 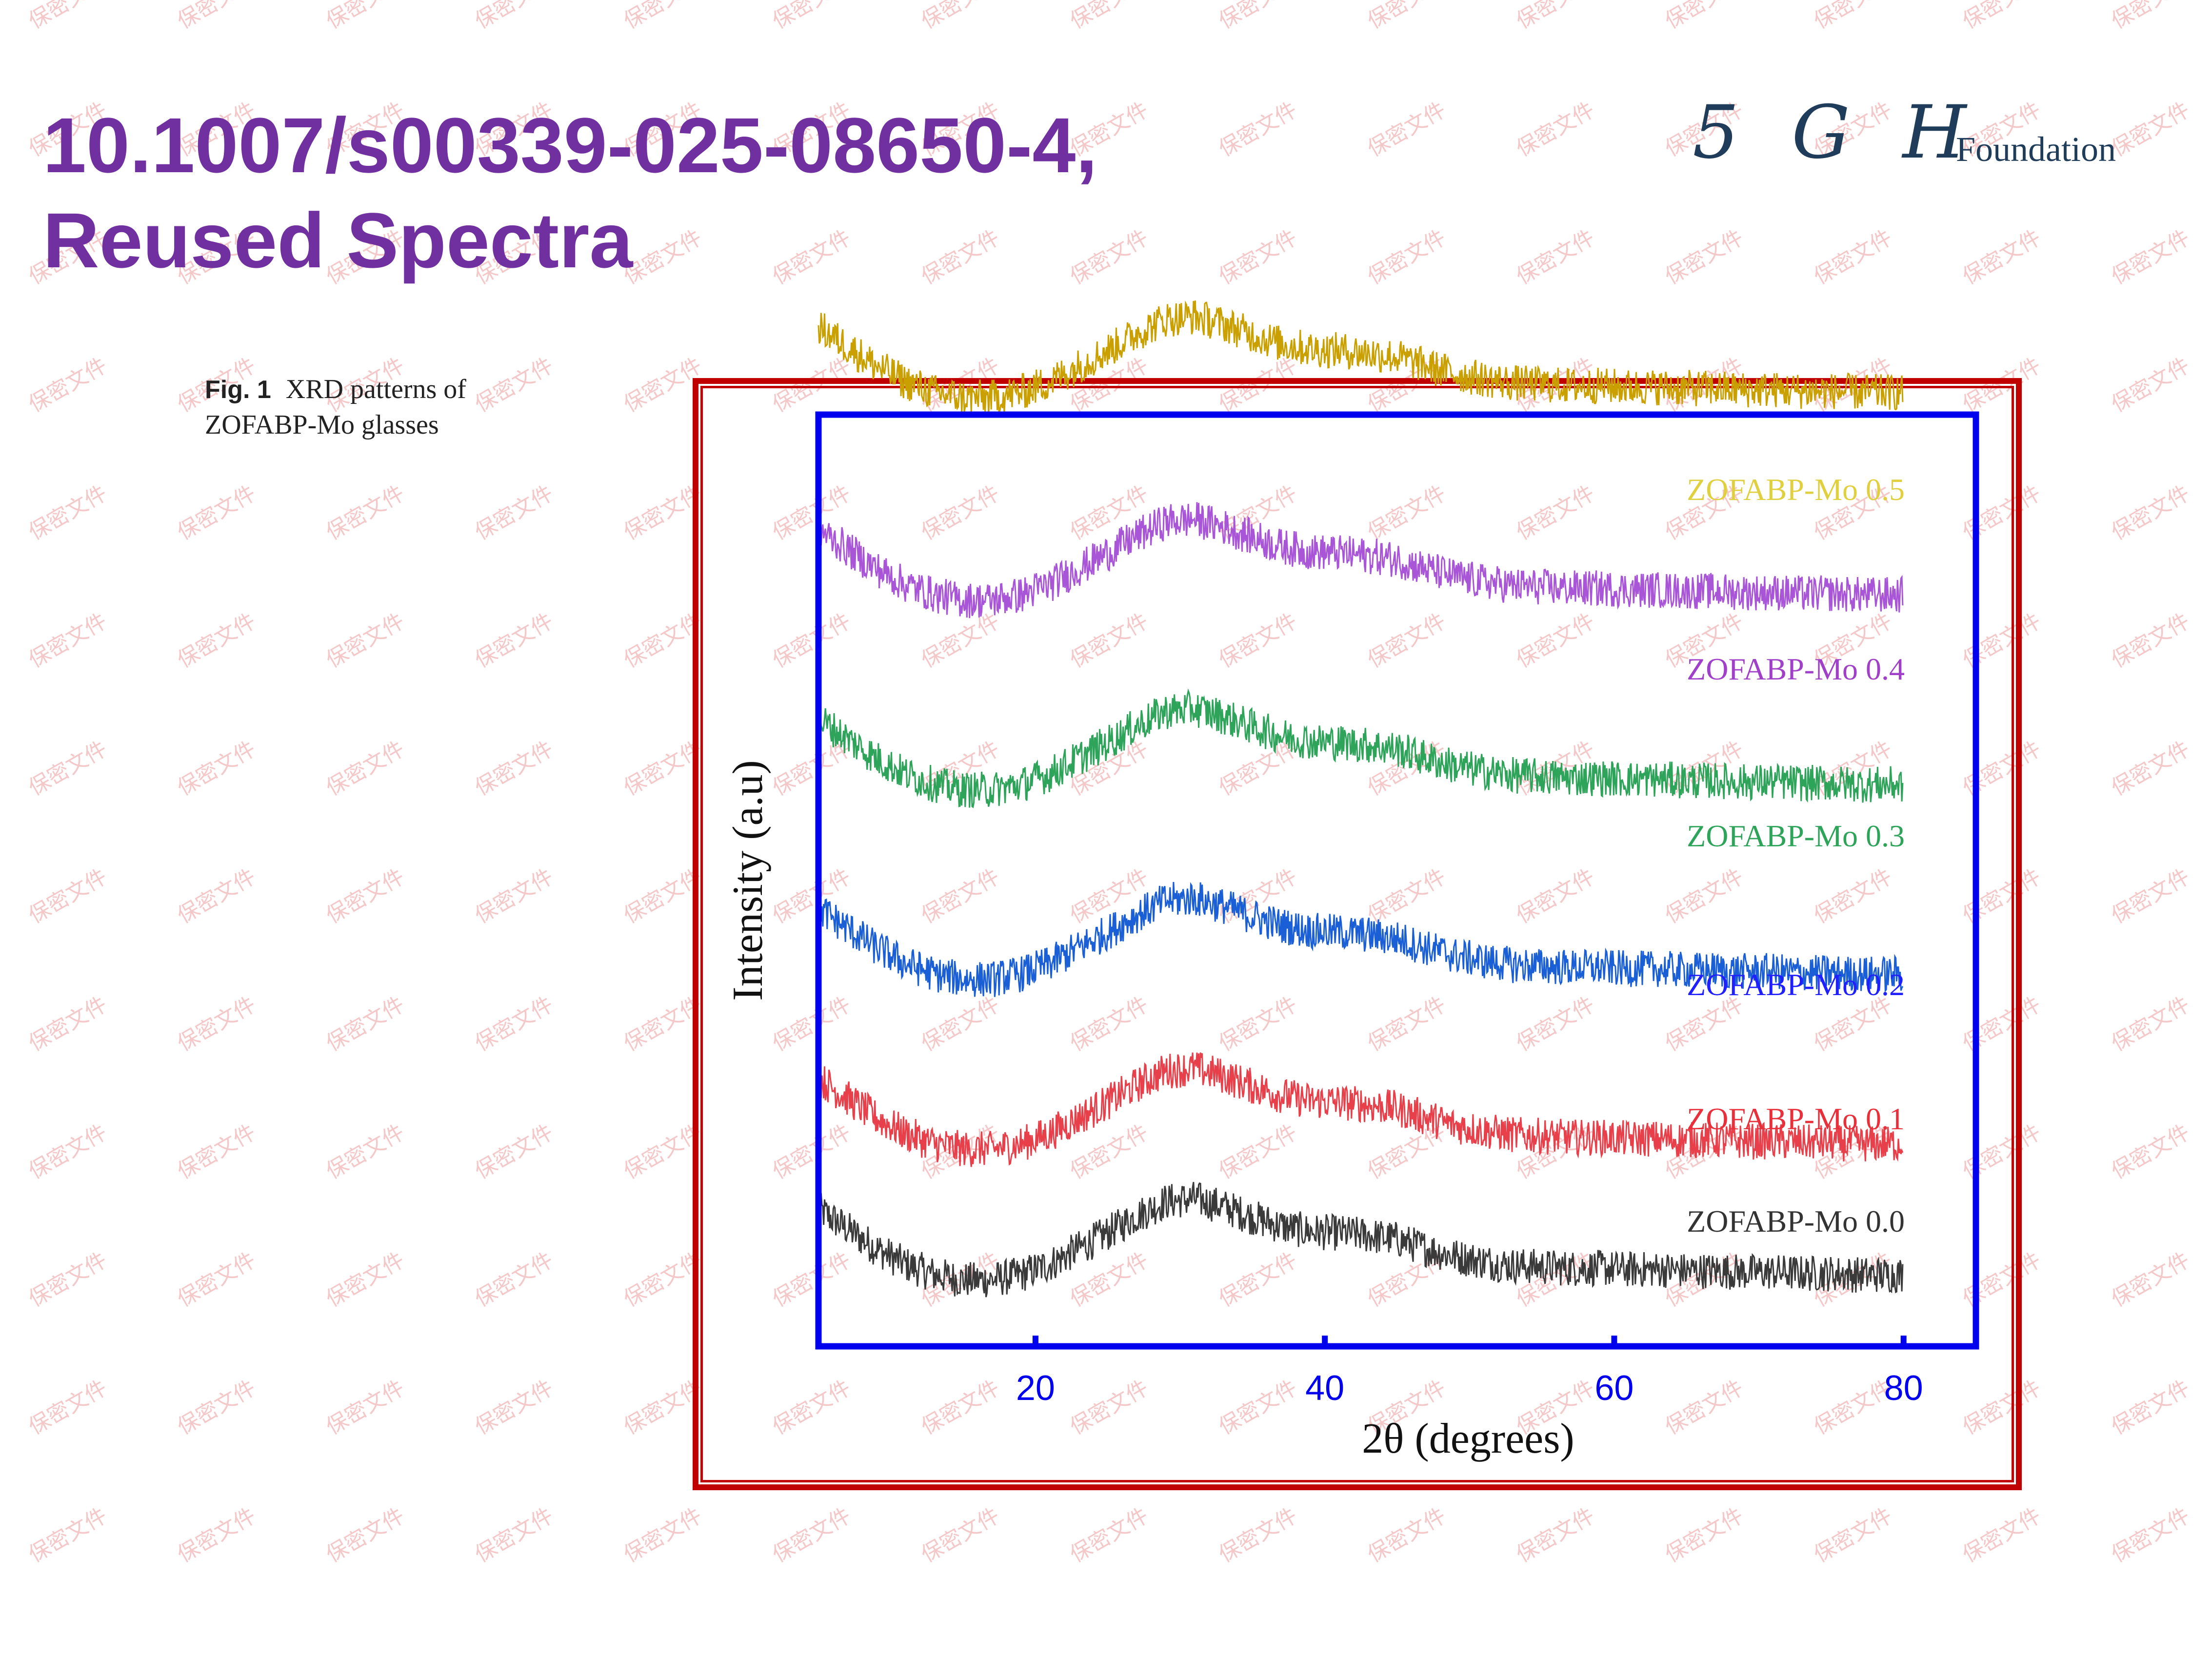 What do you see at coordinates (1361, 1109) in the screenshot?
I see `series-line-0.1` at bounding box center [1361, 1109].